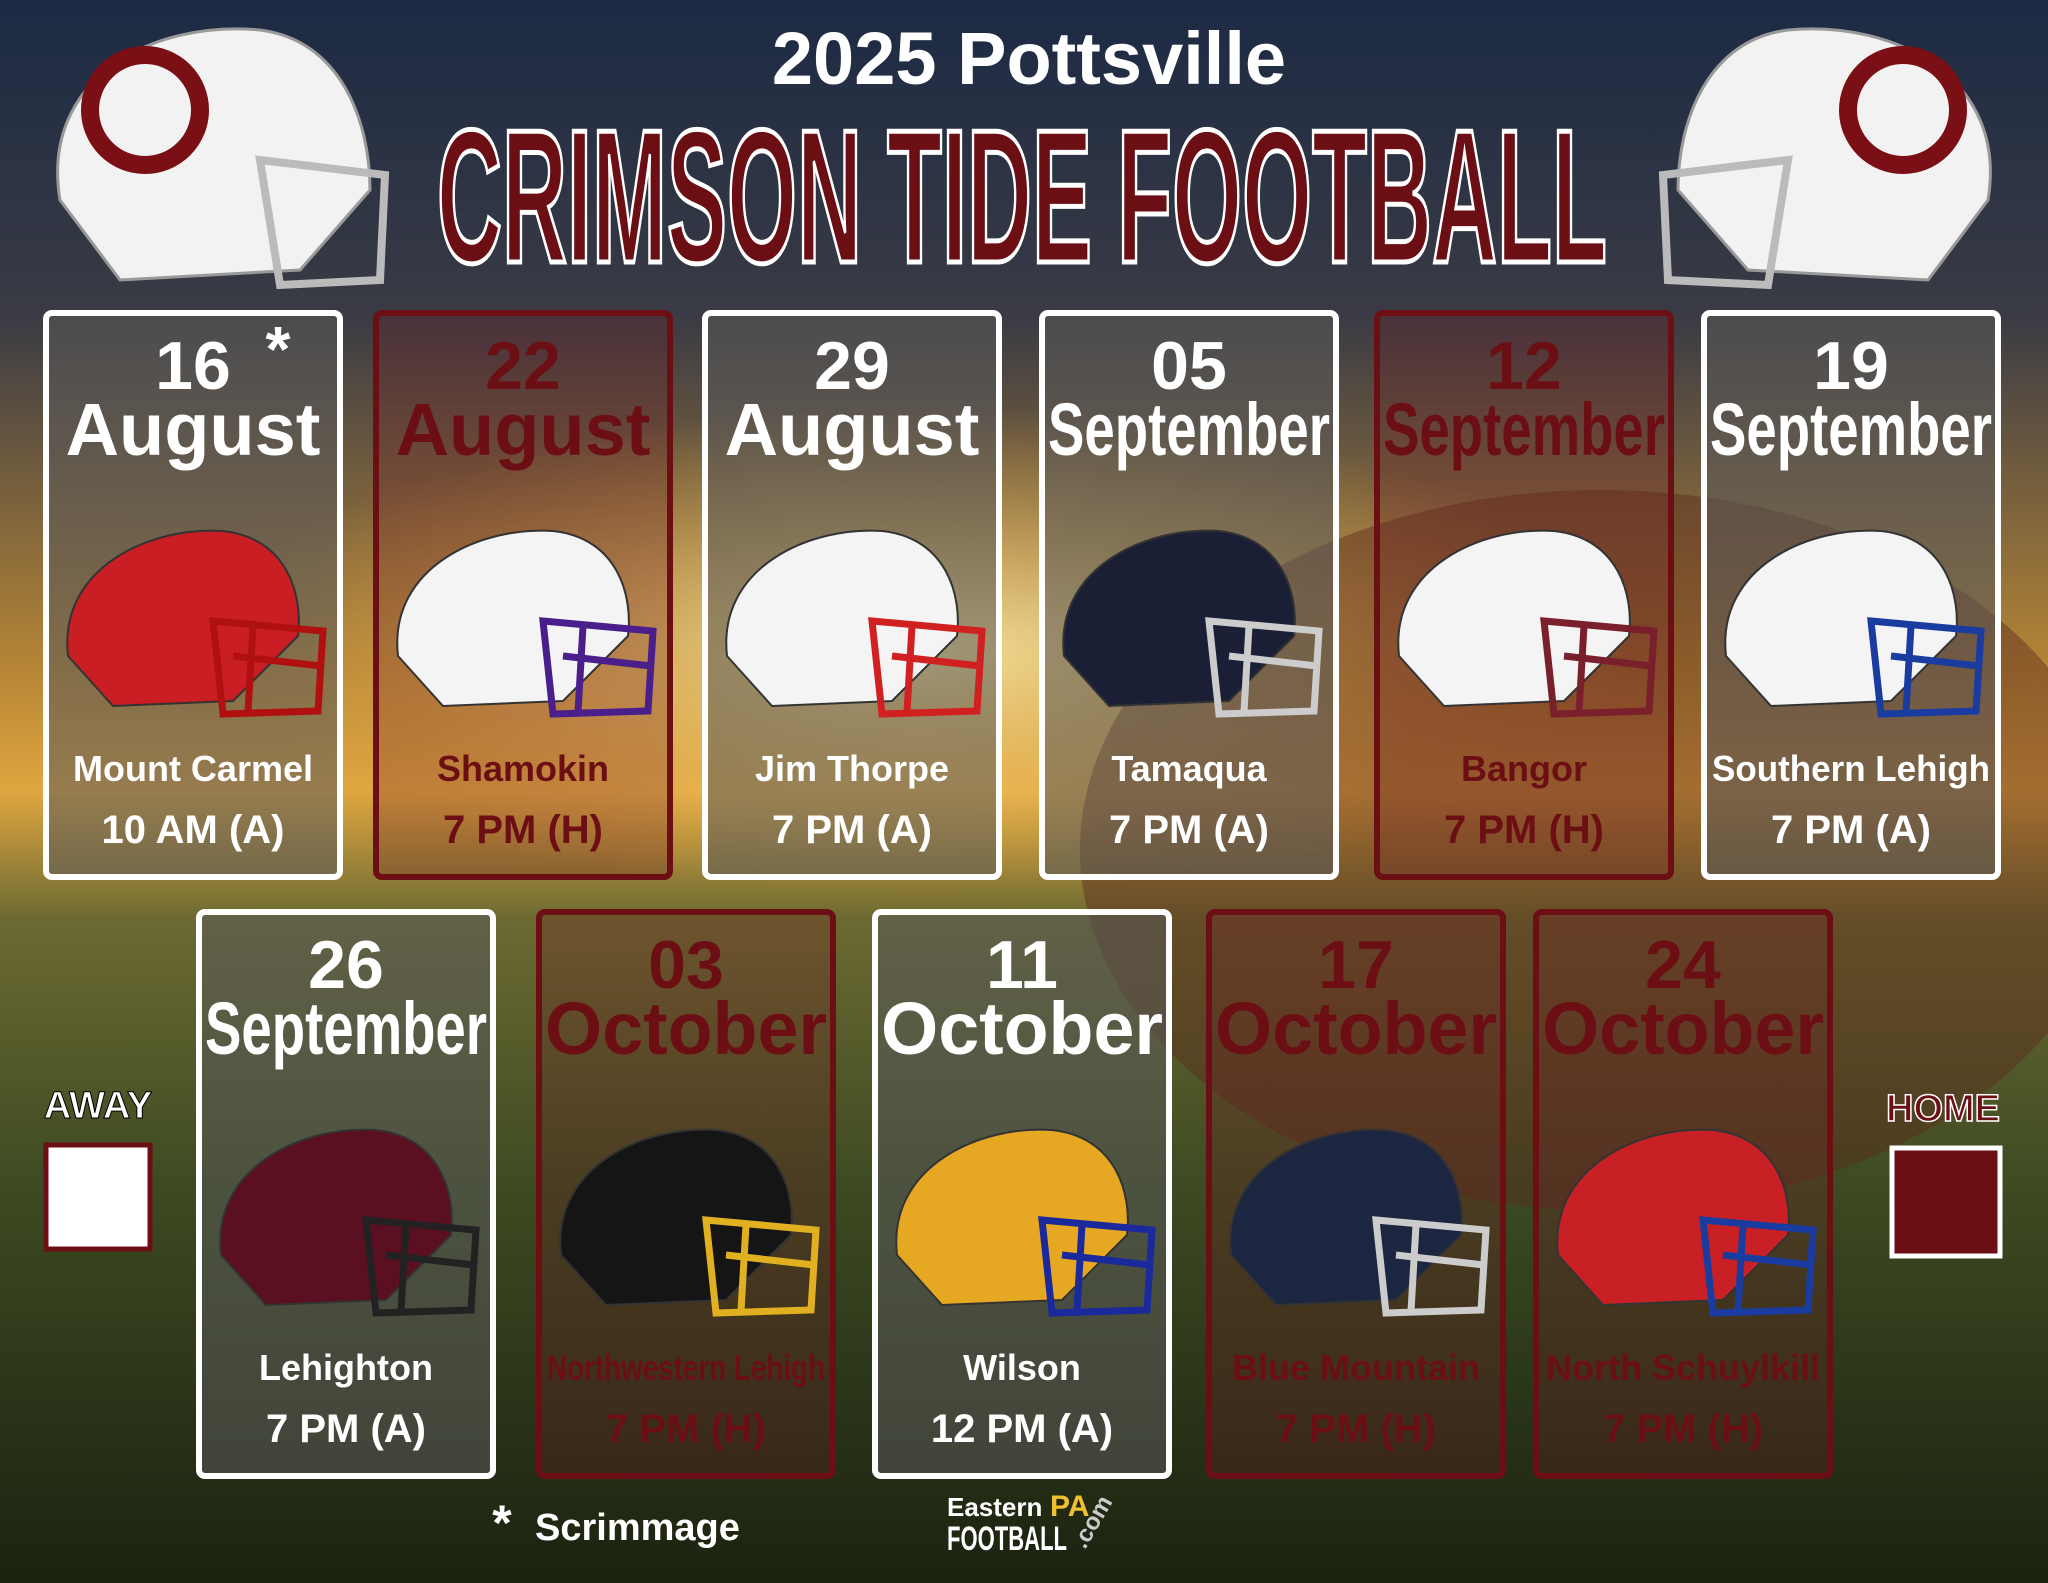  Describe the element at coordinates (1683, 1367) in the screenshot. I see `card-opponent: North Schuylkill` at that location.